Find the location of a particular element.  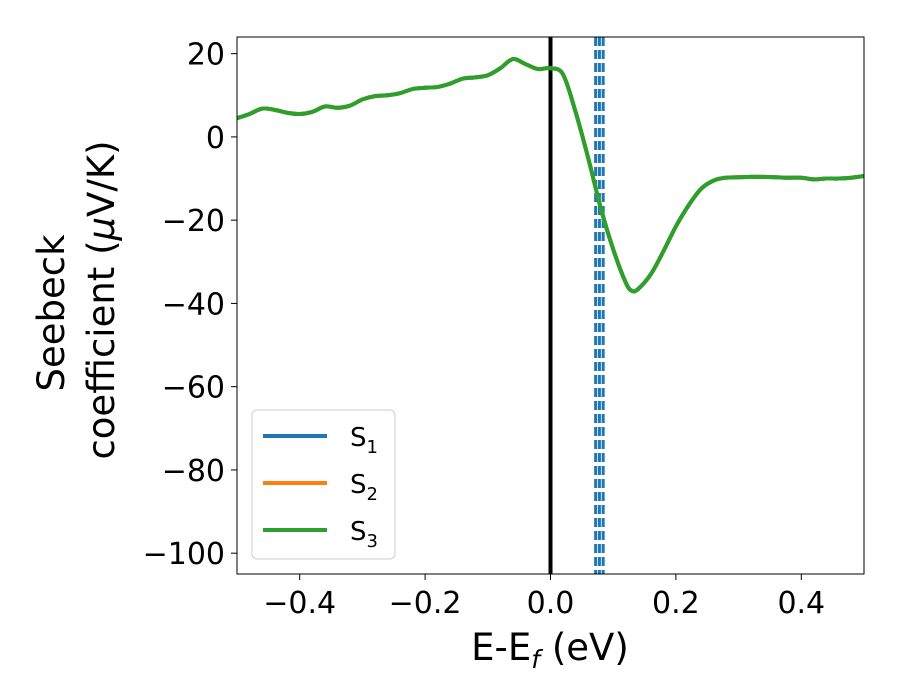

y-tick-label: −80 is located at coordinates (193, 471).